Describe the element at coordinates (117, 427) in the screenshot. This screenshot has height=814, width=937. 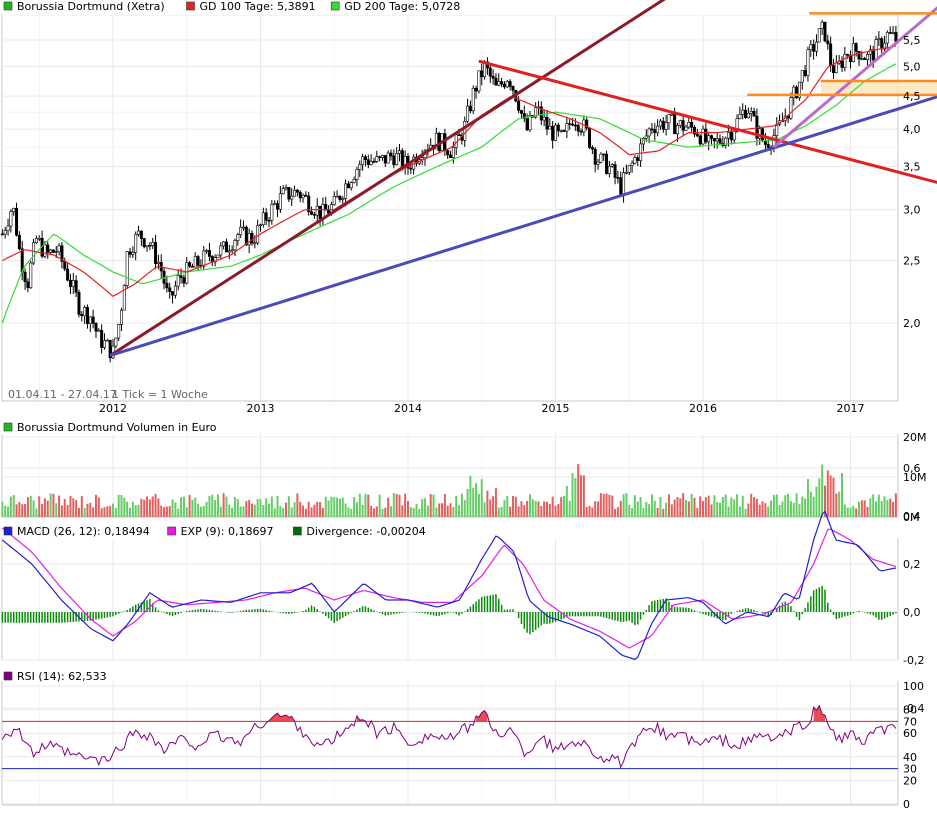
I see `volume-title: Borussia Dortmund Volumen in Euro` at that location.